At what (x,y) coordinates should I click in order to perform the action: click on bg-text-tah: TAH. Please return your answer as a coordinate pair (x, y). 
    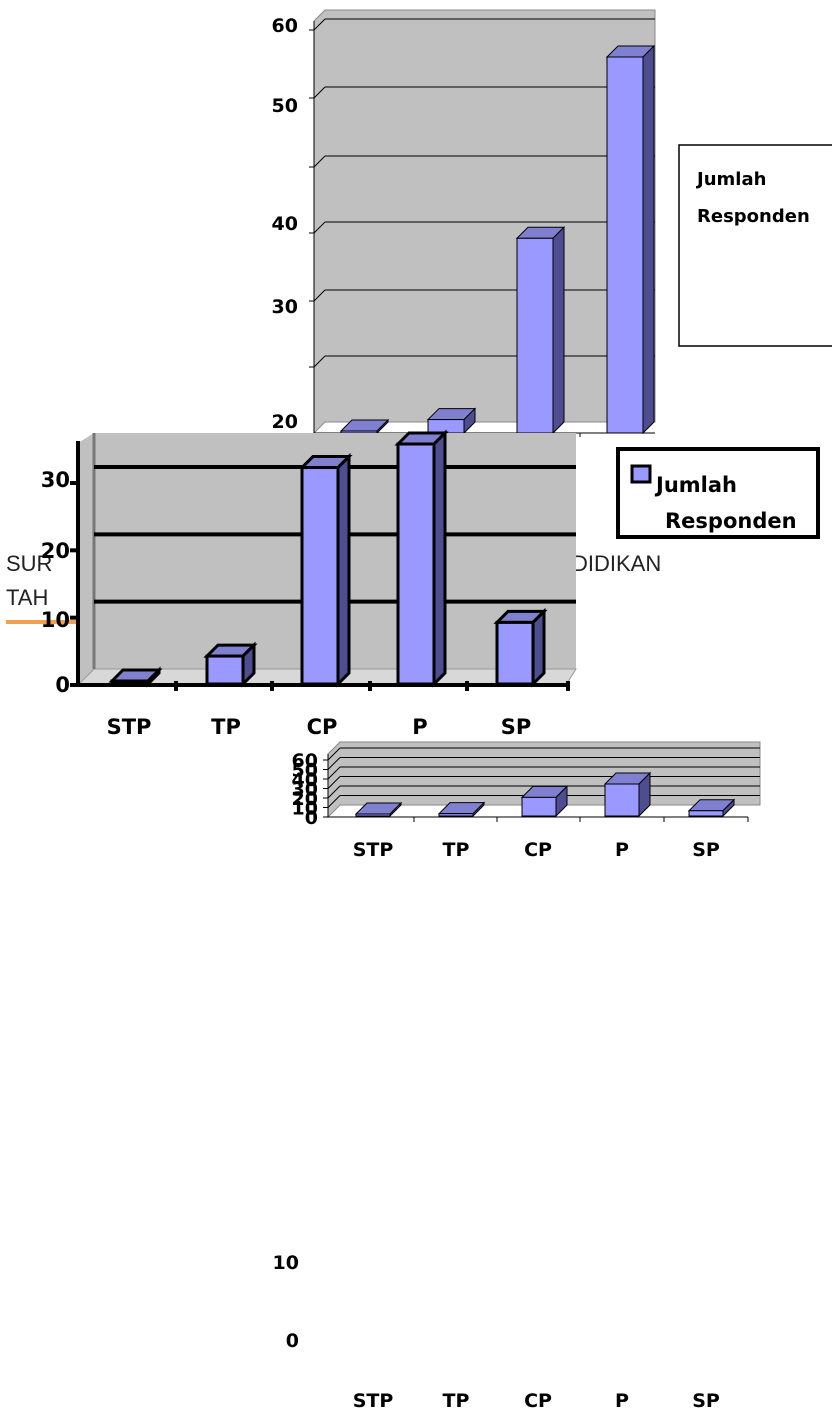
    Looking at the image, I should click on (27, 597).